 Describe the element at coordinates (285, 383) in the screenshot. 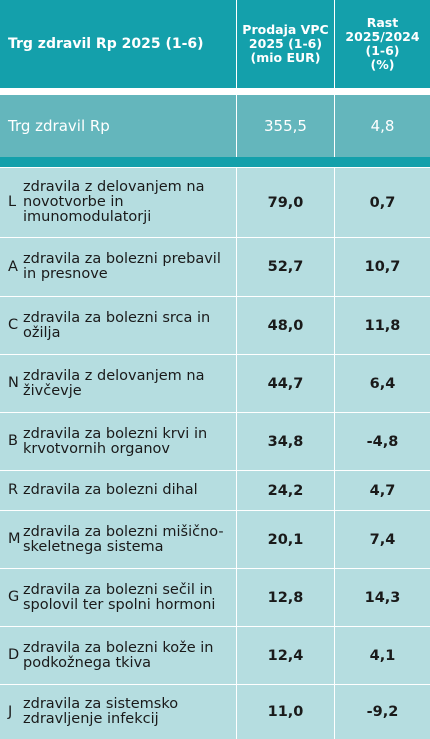

I see `row-sales: 44,7` at that location.